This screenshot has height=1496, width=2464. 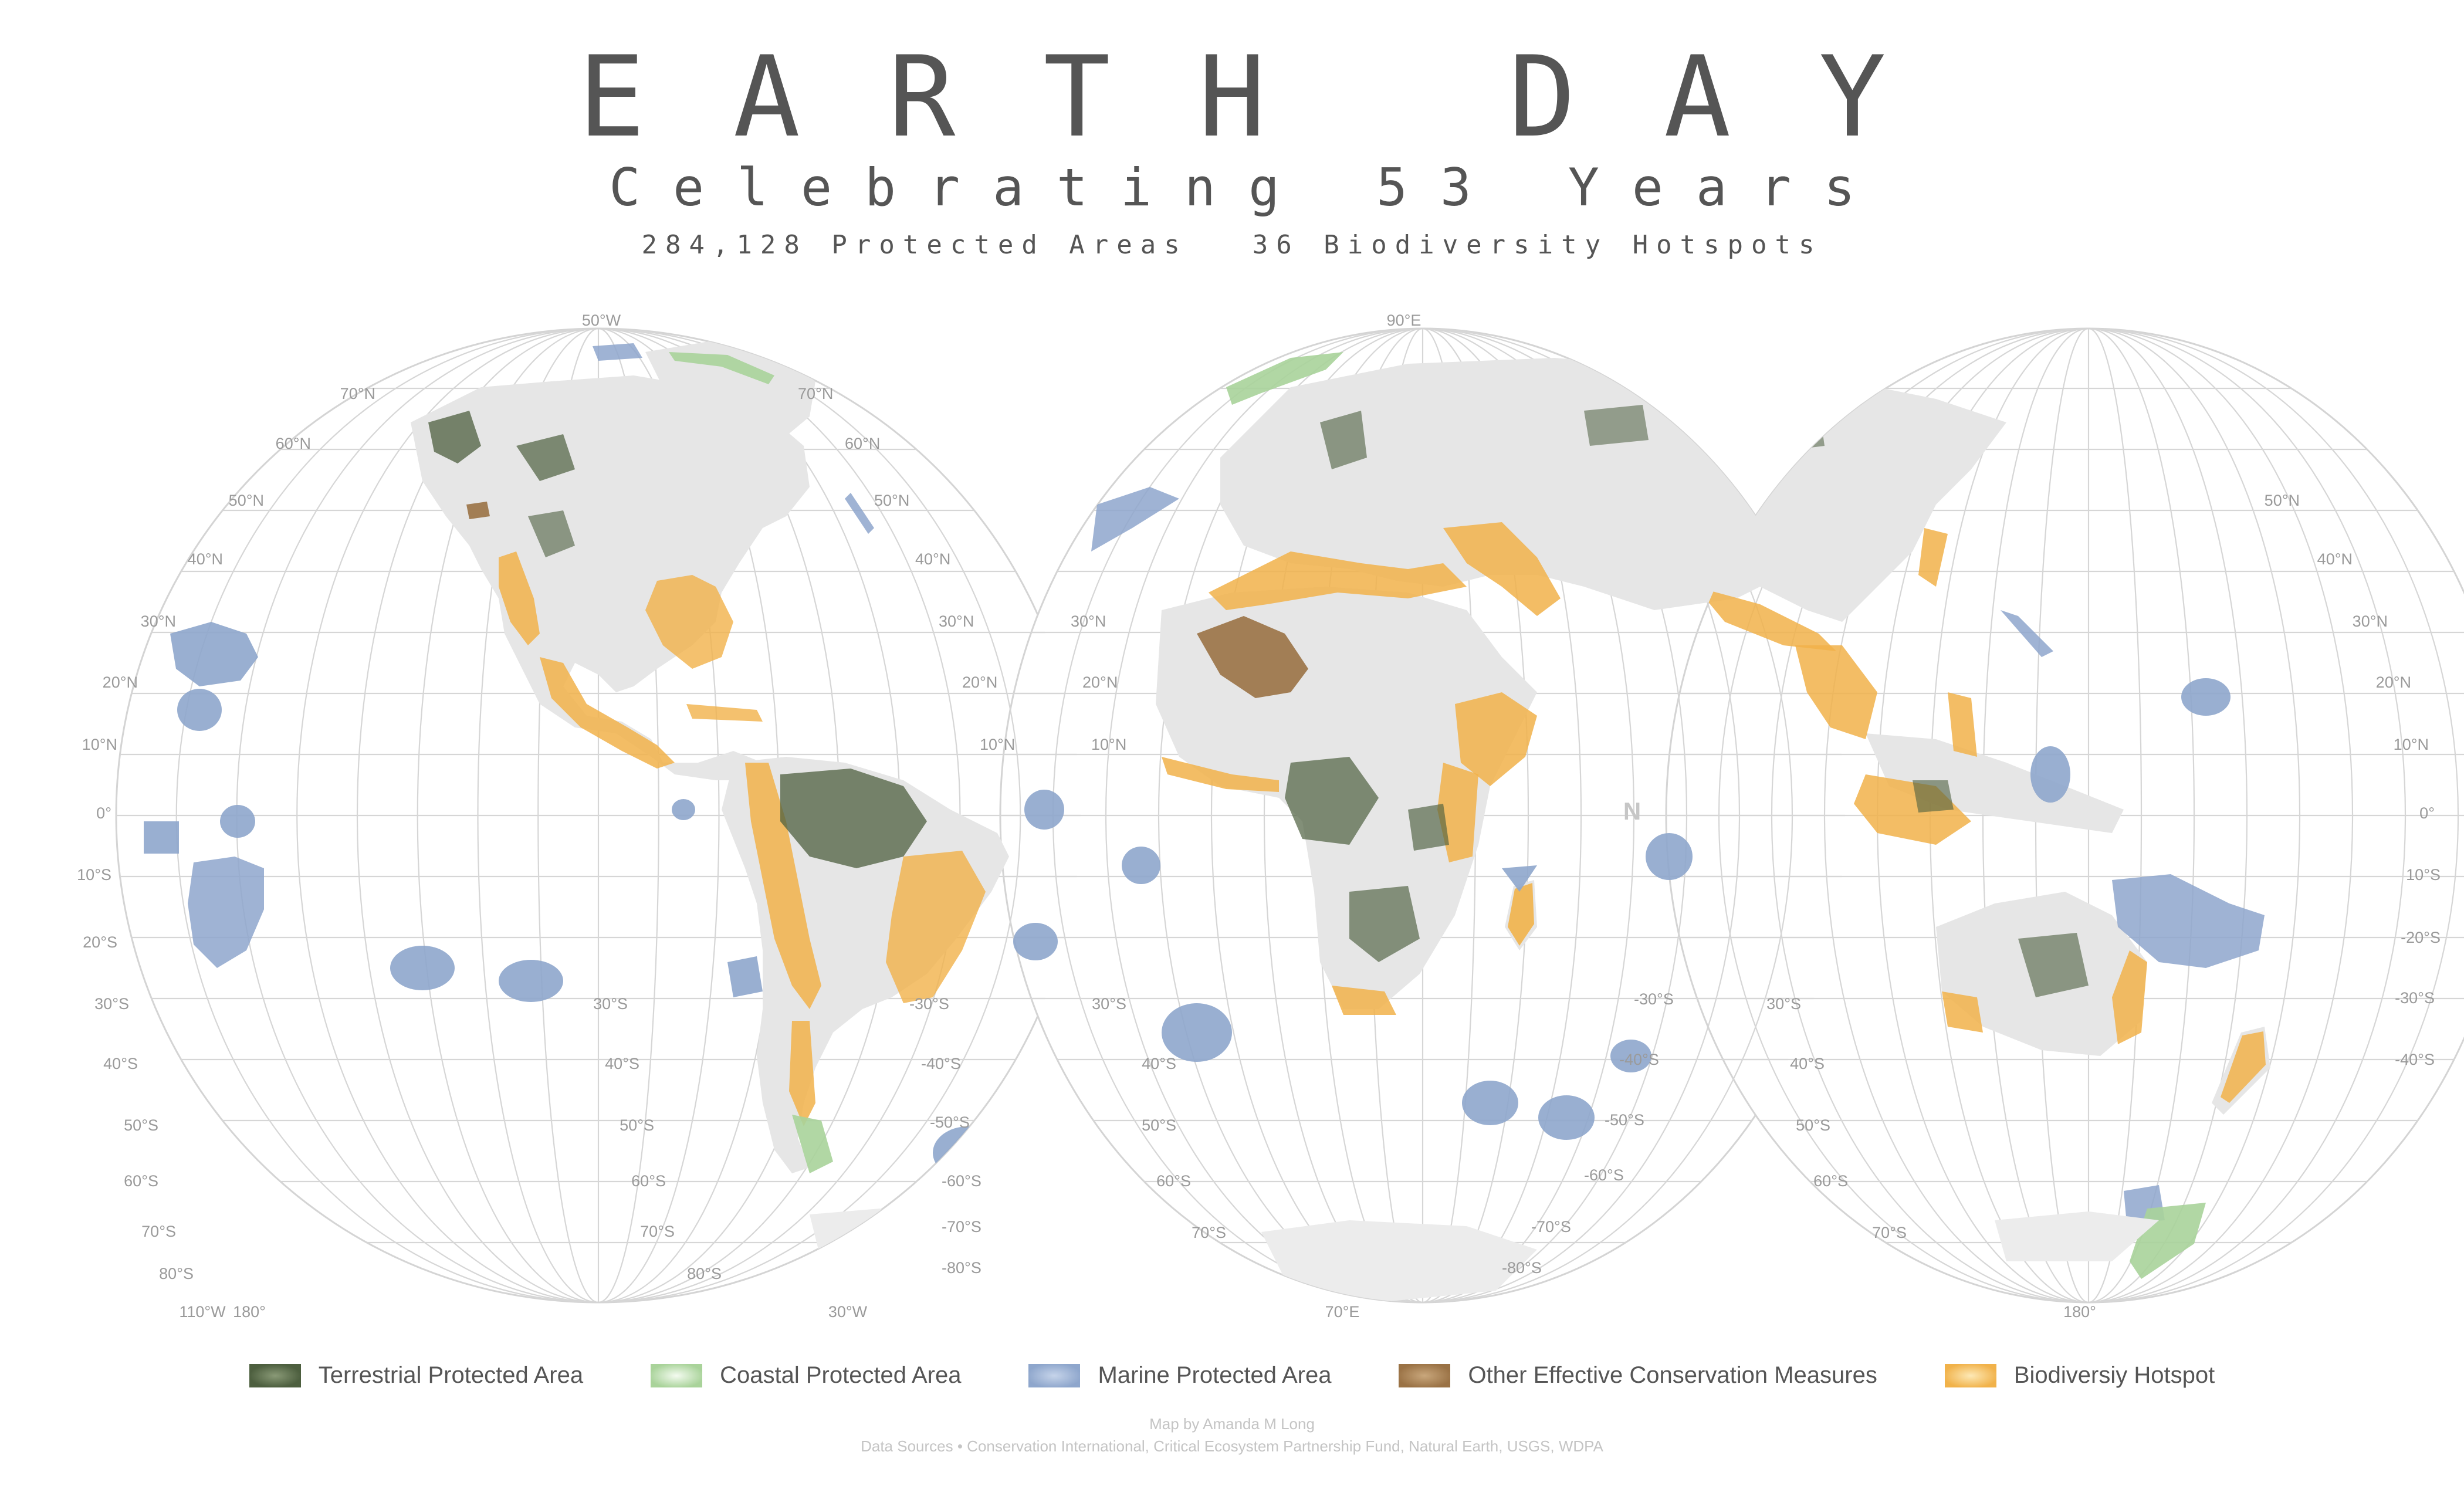 What do you see at coordinates (1159, 1125) in the screenshot?
I see `lat-label-seam2-left: 50°S` at bounding box center [1159, 1125].